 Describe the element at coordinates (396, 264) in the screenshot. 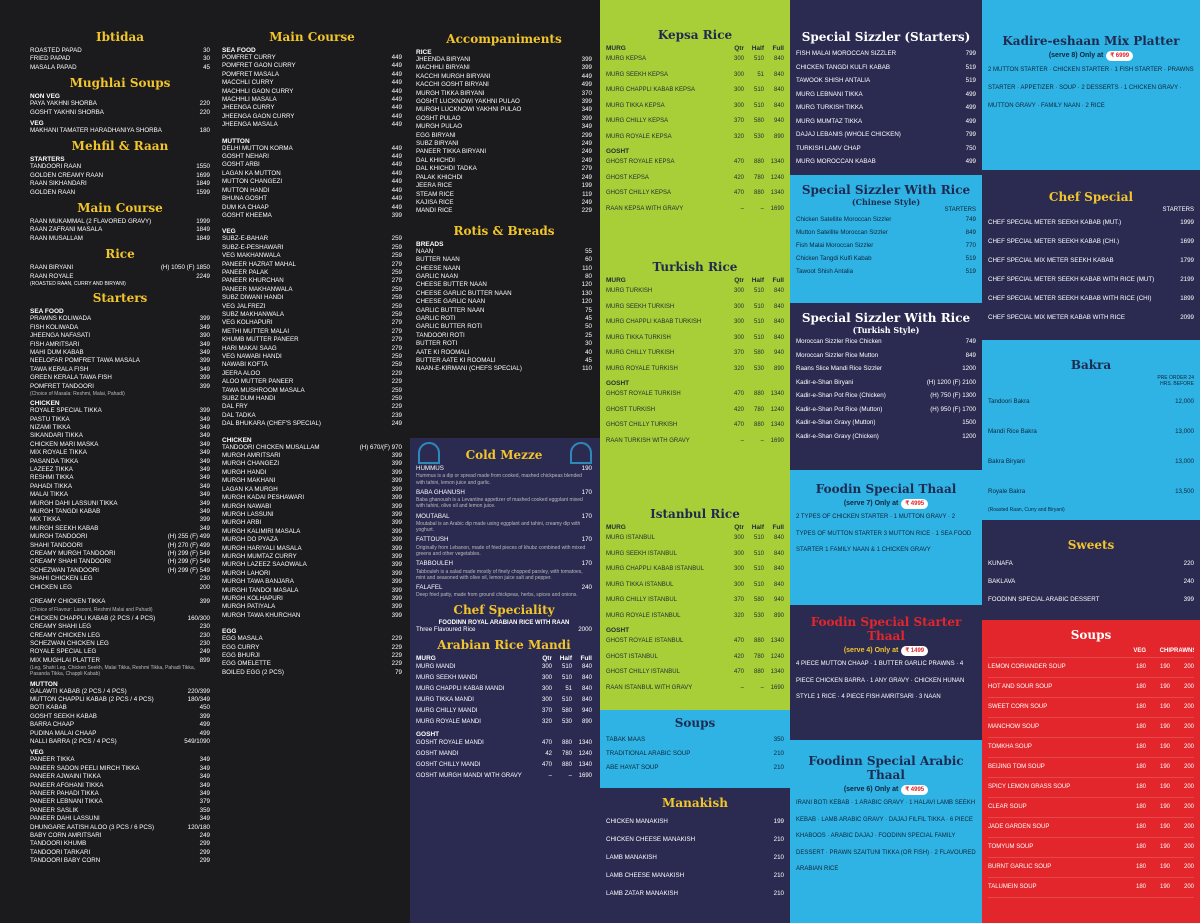

I see `menu-item-price: 279` at that location.